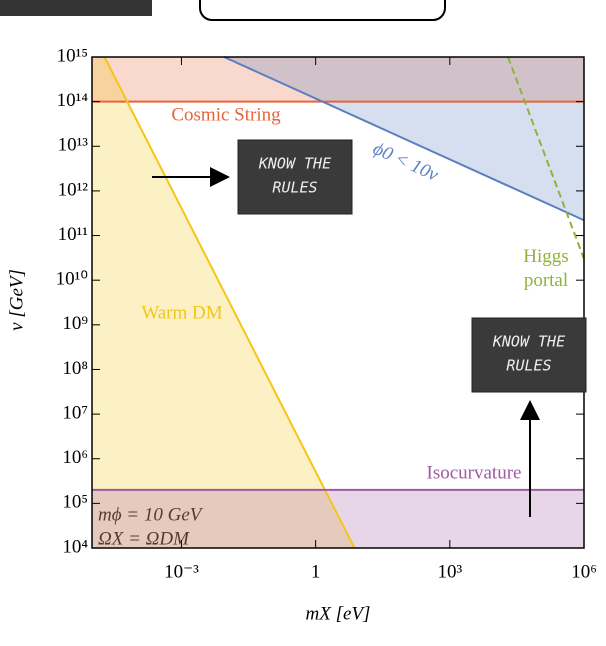  I want to click on top-bar, so click(76, 8).